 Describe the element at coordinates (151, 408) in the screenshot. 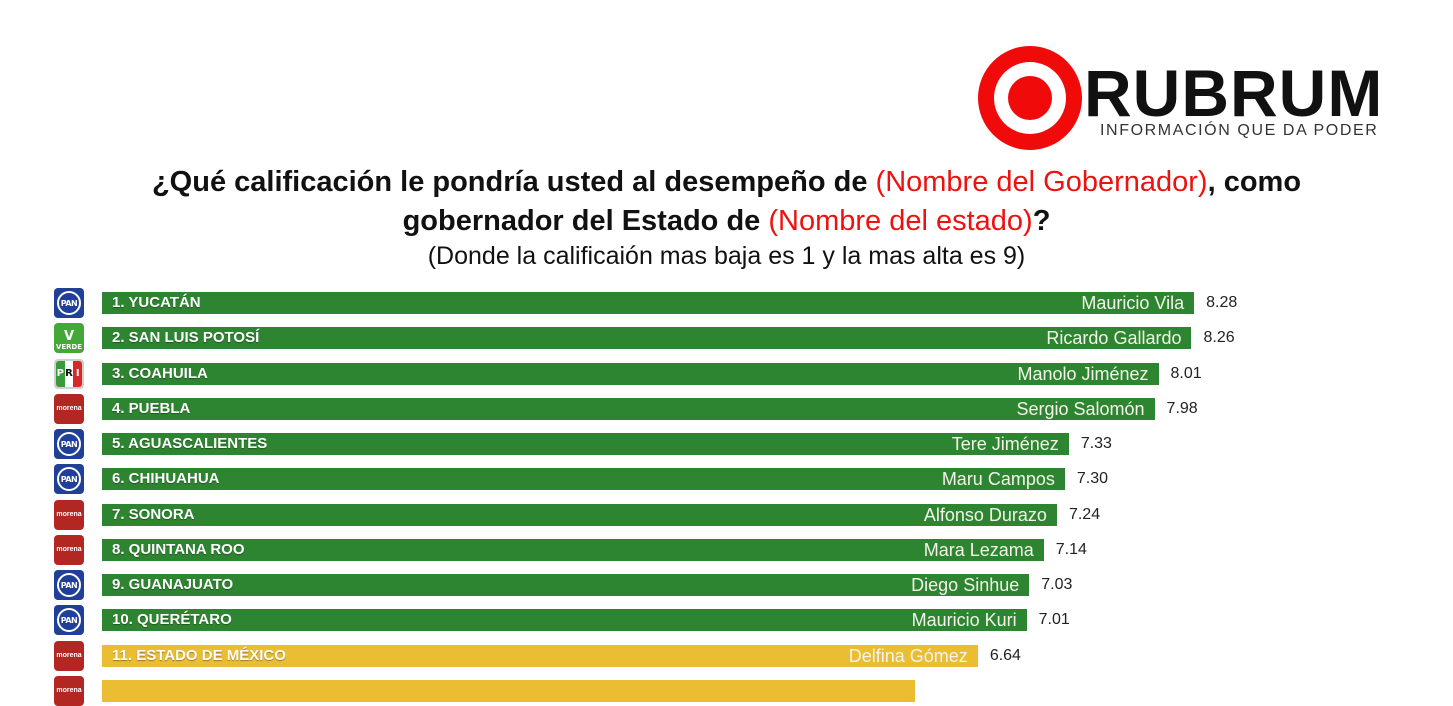

I see `state-label: 4. PUEBLA` at that location.